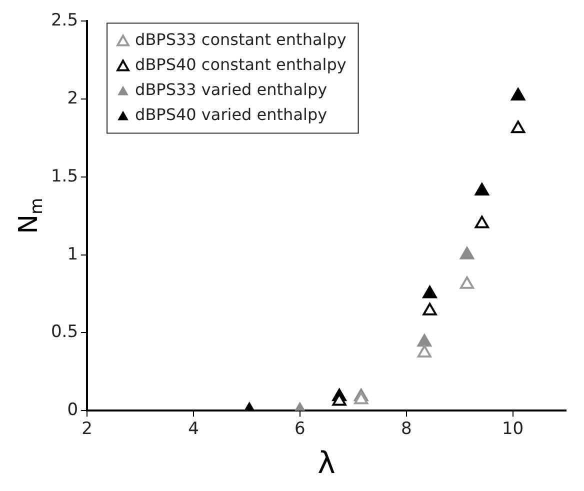  What do you see at coordinates (64, 332) in the screenshot?
I see `y-tick-label: 0.5` at bounding box center [64, 332].